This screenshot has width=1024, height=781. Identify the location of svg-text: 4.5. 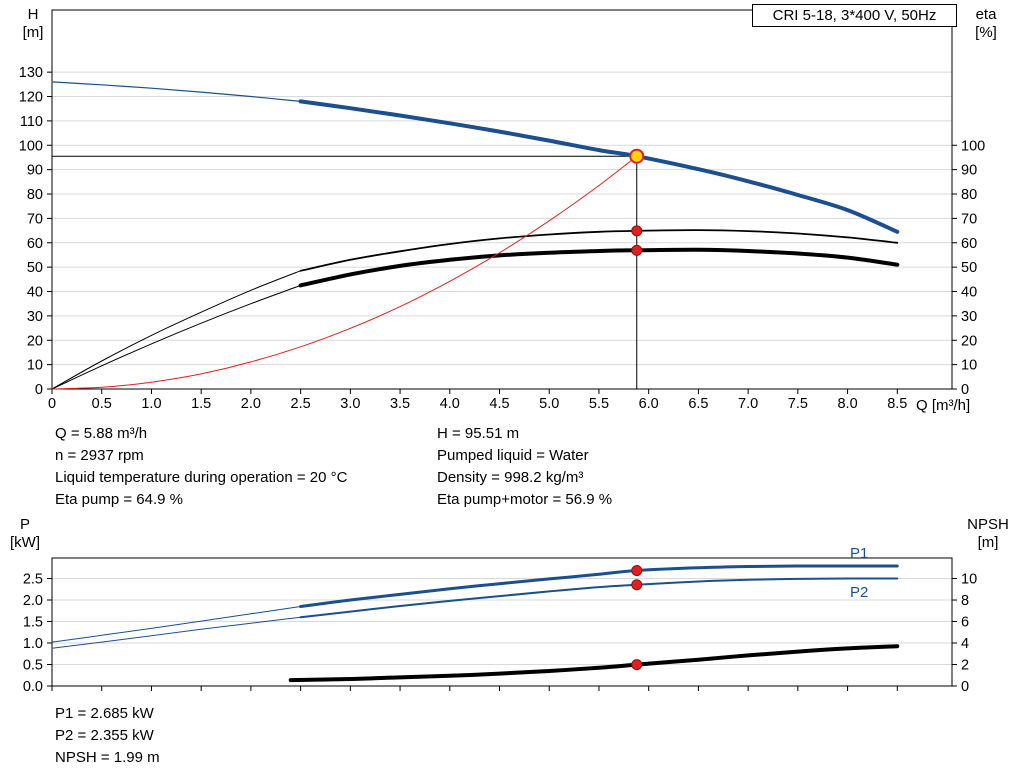
(499, 404).